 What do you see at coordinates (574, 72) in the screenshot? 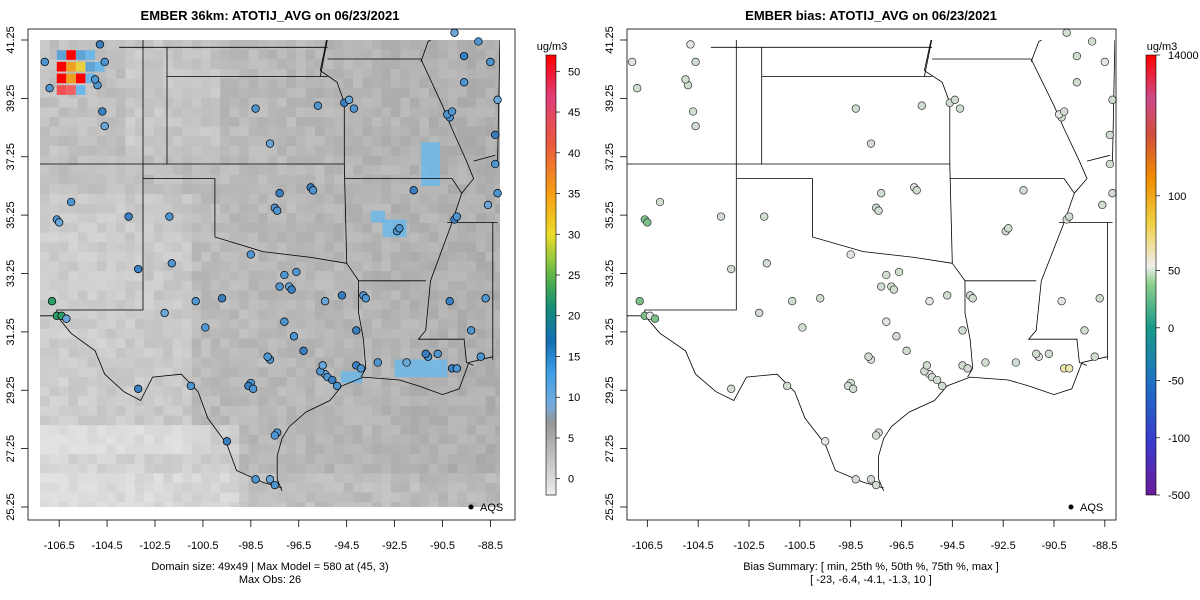
I see `colorbar-tick-label: 50` at bounding box center [574, 72].